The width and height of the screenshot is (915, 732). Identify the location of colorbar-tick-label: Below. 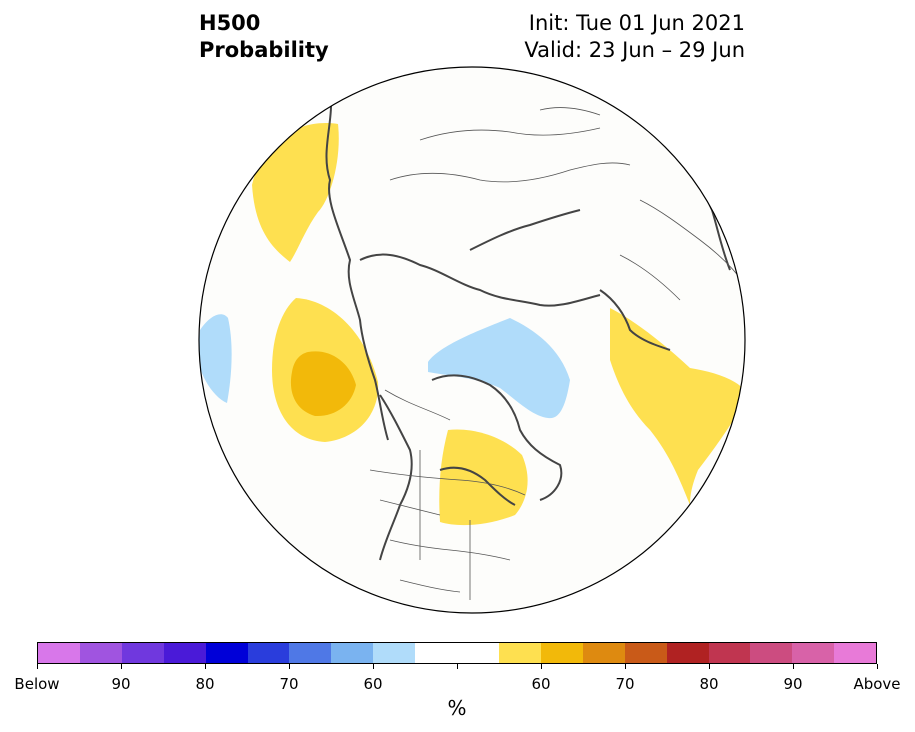
(37, 684).